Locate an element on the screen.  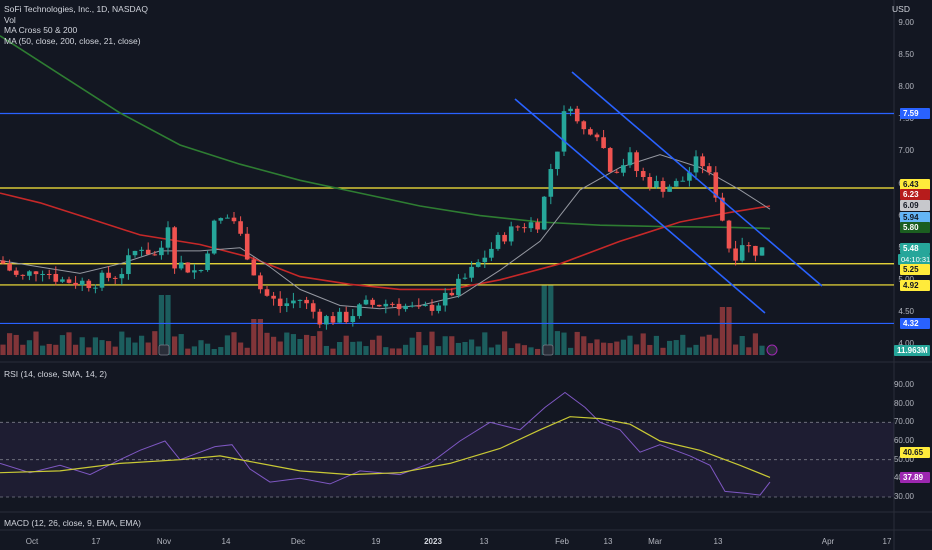
ma-cross-legend: MA Cross 50 & 200 is located at coordinates (41, 30).